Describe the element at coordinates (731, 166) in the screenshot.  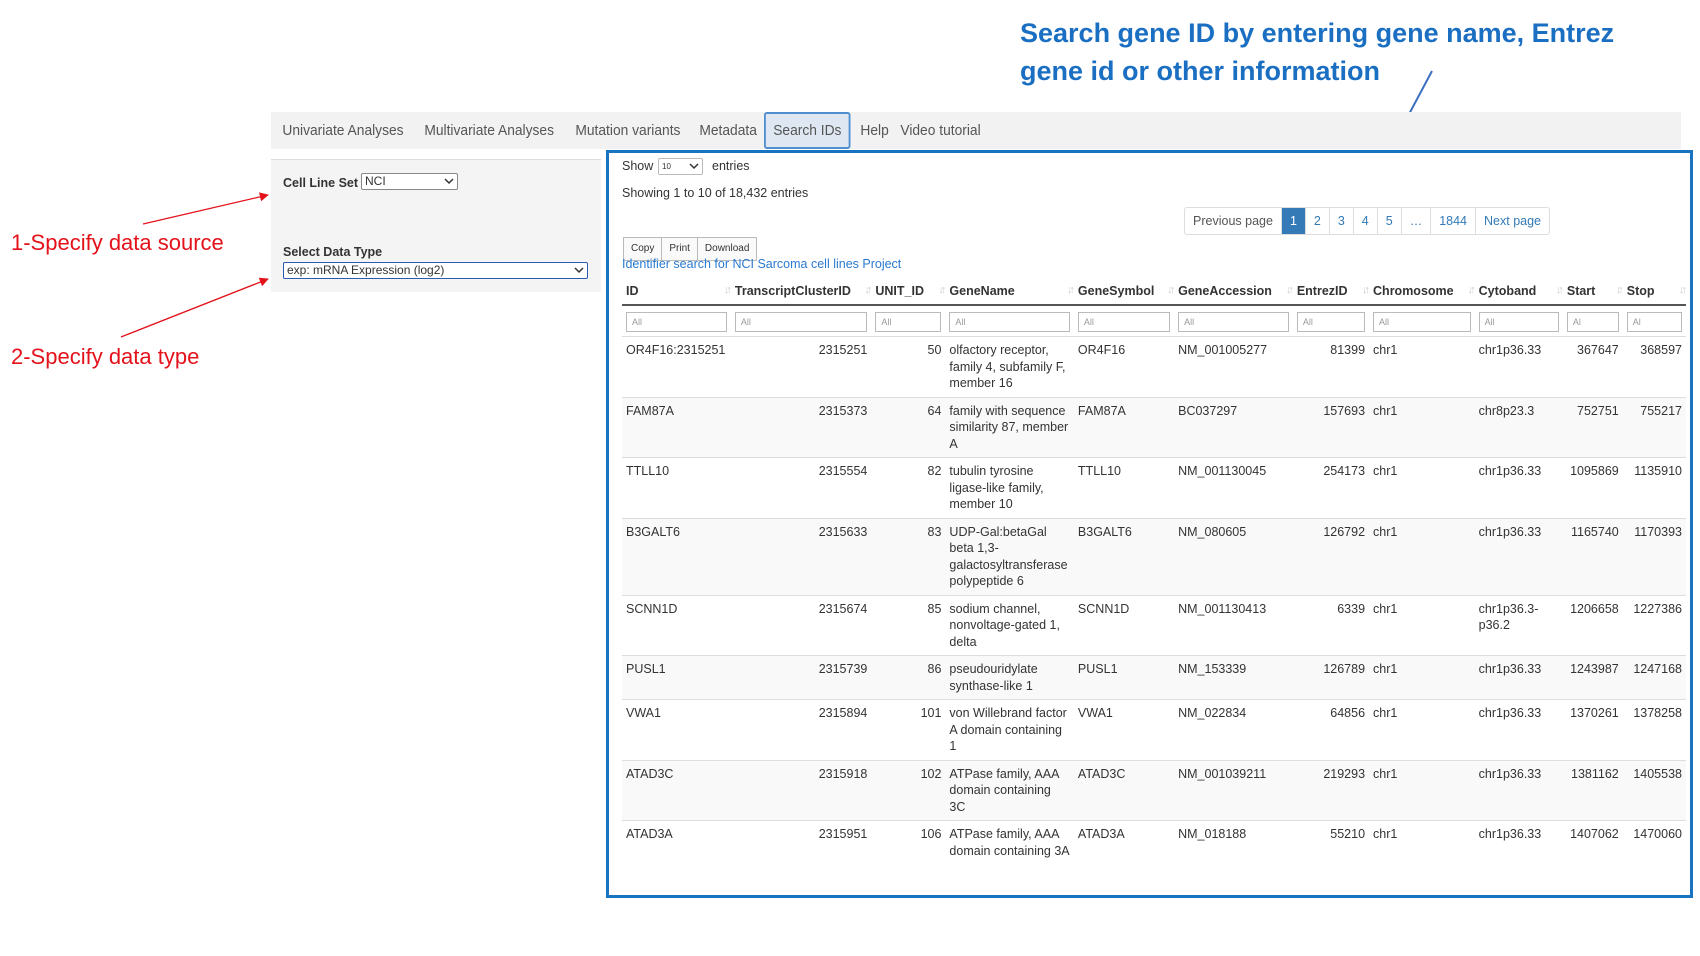
I see `entries-label: entries` at that location.